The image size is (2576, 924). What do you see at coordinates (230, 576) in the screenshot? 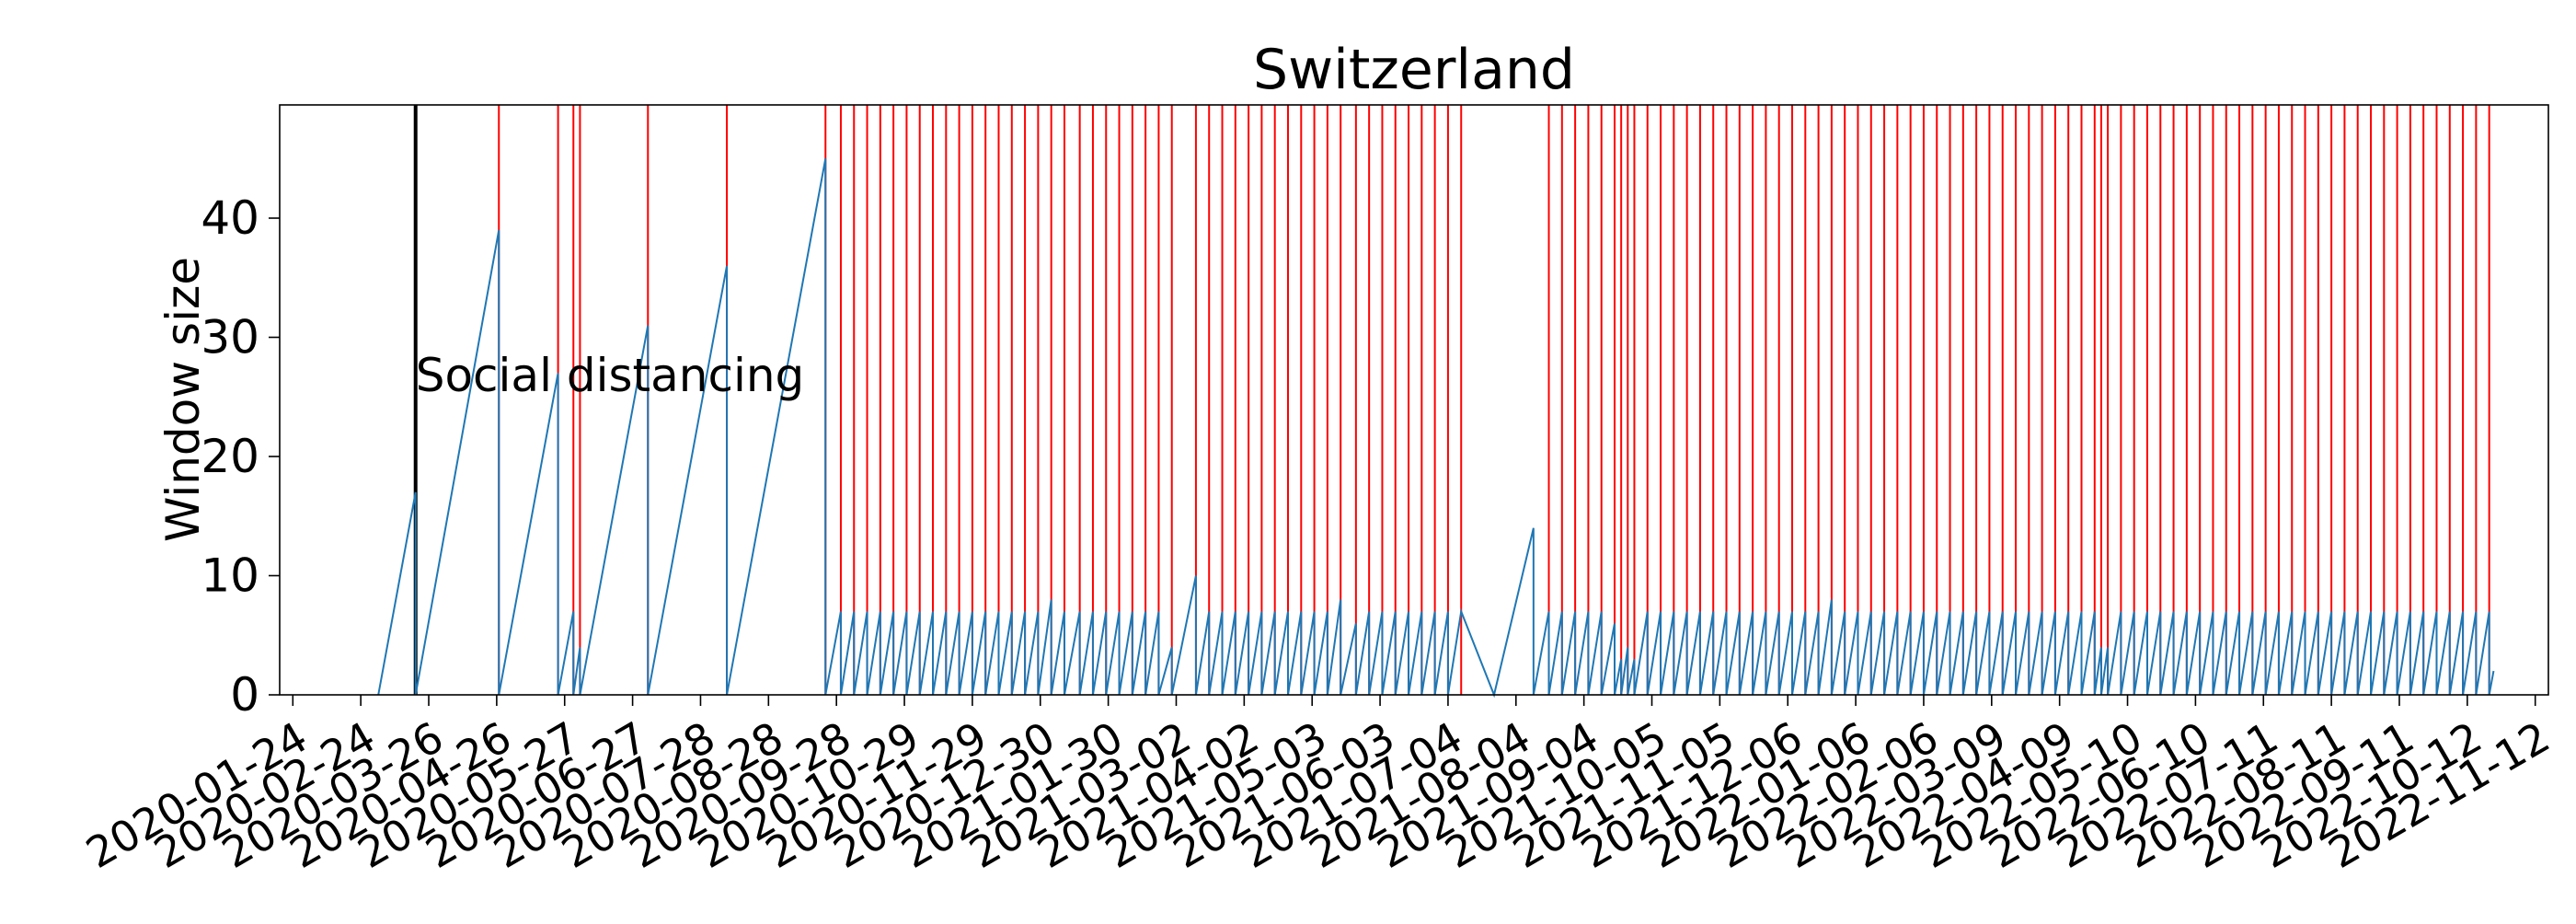
I see `y-tick-label: 10` at bounding box center [230, 576].